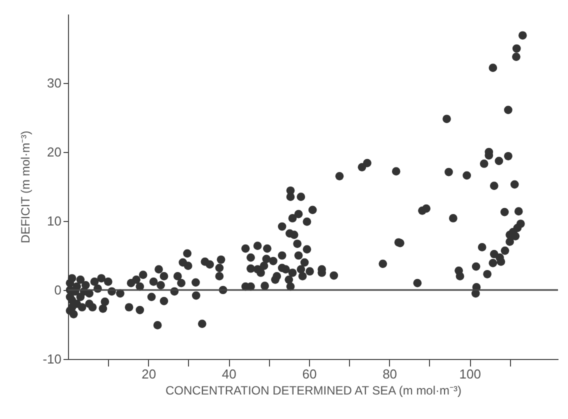  What do you see at coordinates (54, 83) in the screenshot?
I see `y-tick-label: 30` at bounding box center [54, 83].